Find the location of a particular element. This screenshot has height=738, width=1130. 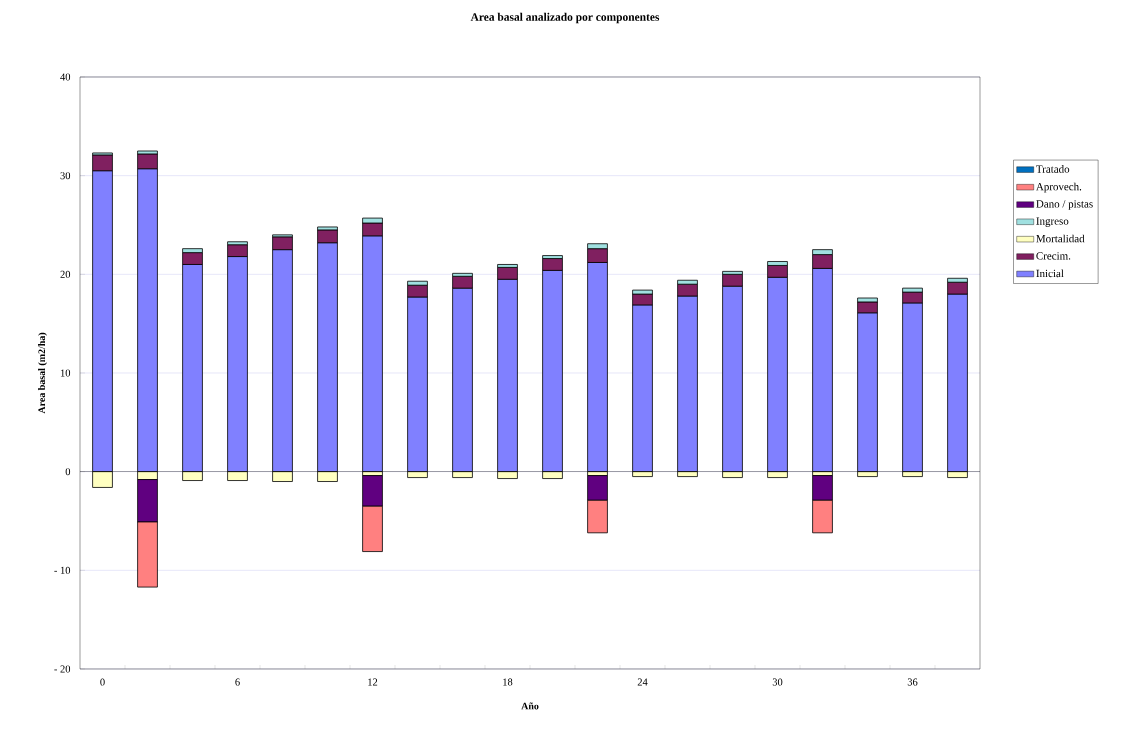

x-tick-label: 18 is located at coordinates (508, 682).